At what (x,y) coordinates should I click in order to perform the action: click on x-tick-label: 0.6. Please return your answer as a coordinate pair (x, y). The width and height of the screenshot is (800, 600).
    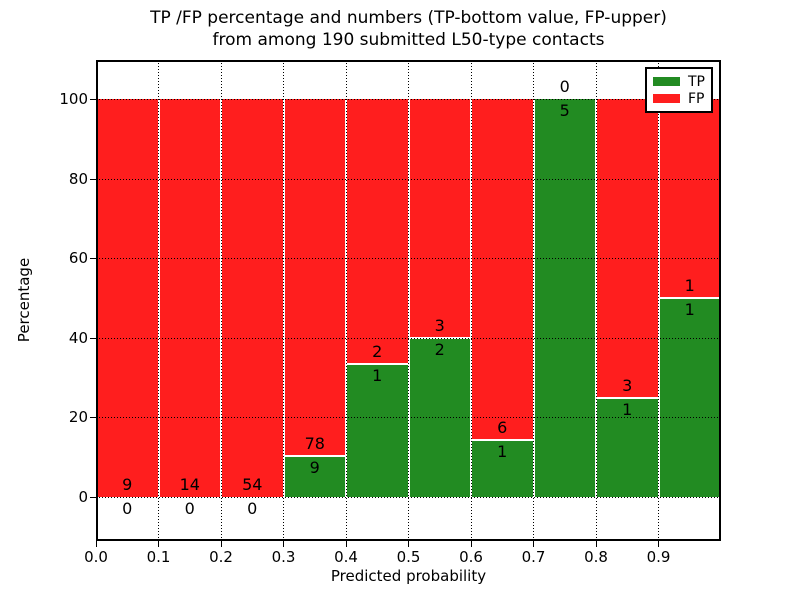
    Looking at the image, I should click on (471, 557).